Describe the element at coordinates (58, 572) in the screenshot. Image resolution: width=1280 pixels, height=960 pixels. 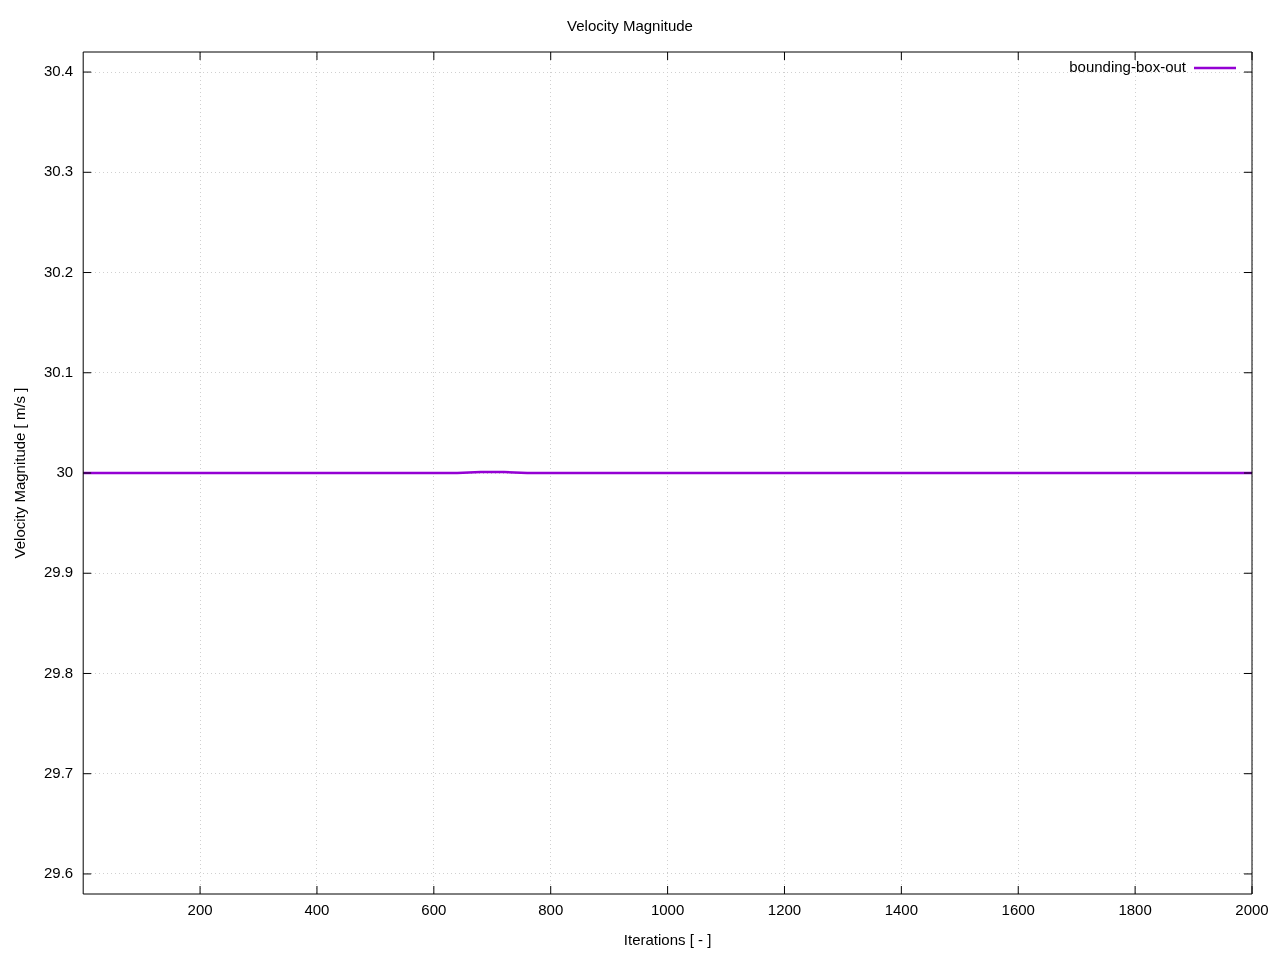
I see `y-tick-label: 29.9` at that location.